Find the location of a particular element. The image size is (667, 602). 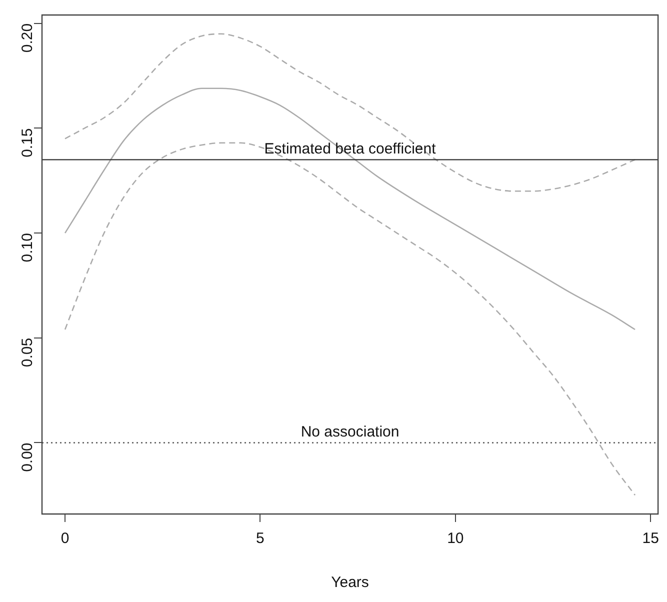

x-axis-title: Years is located at coordinates (350, 583).